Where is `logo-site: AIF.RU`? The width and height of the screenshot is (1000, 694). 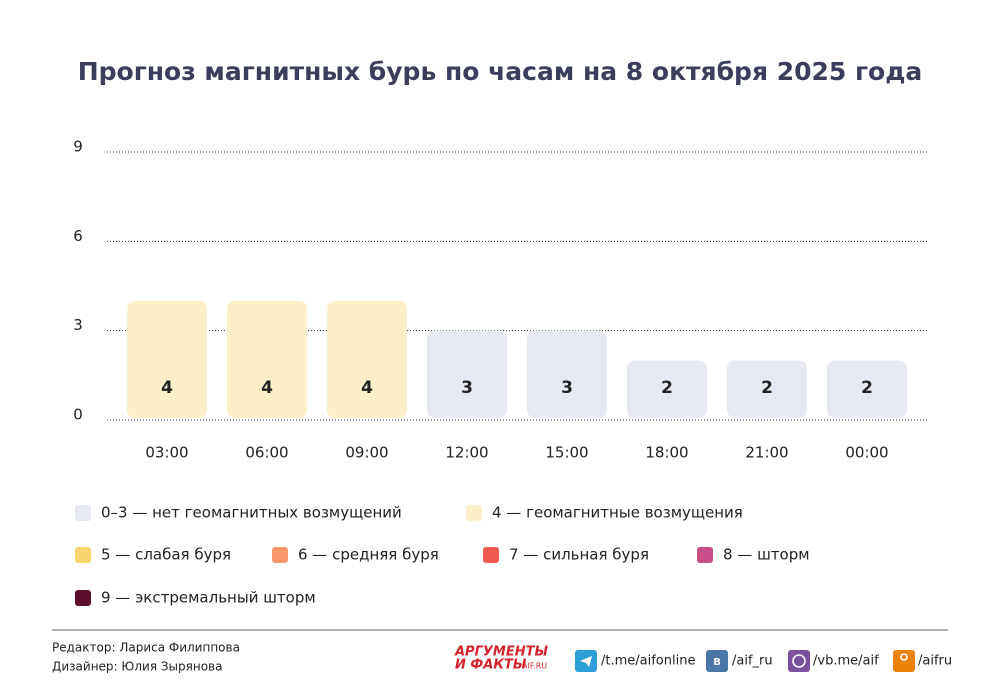
logo-site: AIF.RU is located at coordinates (534, 666).